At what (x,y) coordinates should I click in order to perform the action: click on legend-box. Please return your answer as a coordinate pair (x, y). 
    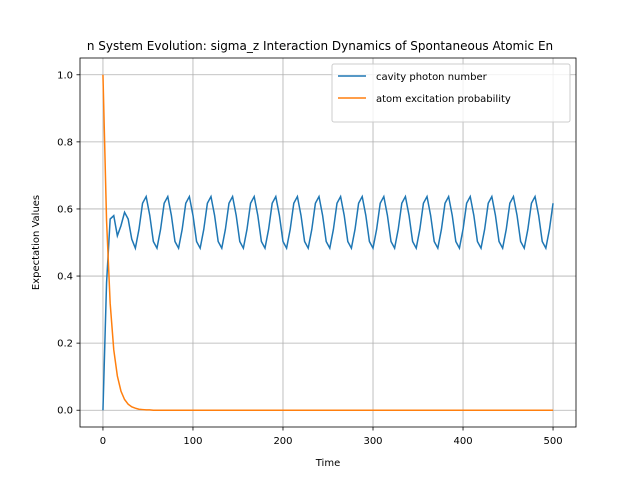
    Looking at the image, I should click on (451, 93).